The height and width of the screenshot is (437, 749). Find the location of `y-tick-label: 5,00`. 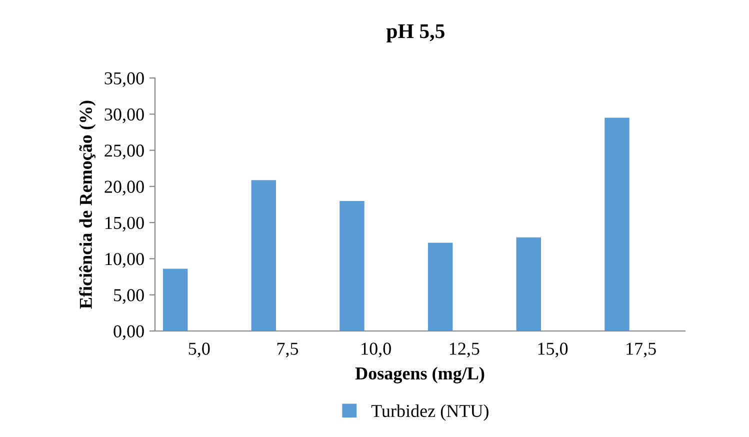

y-tick-label: 5,00 is located at coordinates (129, 296).